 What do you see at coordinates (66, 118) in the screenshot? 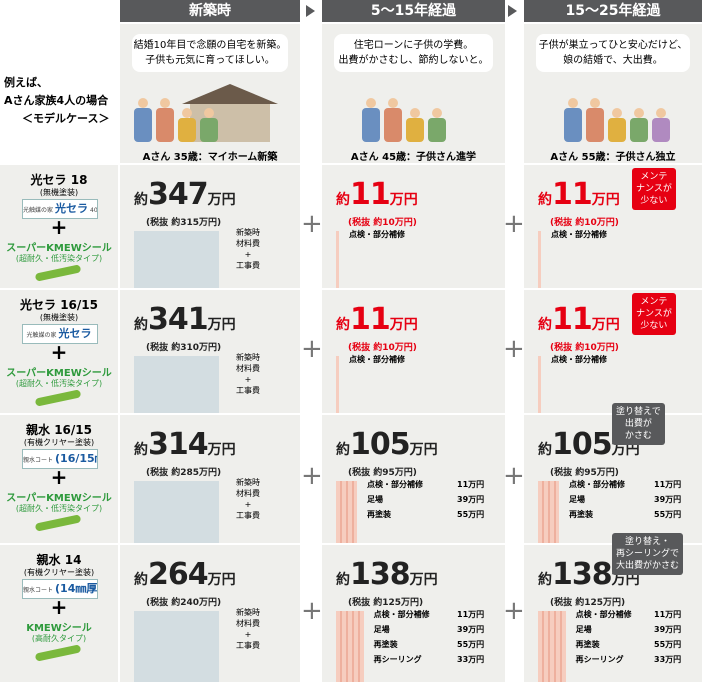
I see `intro-line: ＜モデルケース＞` at bounding box center [66, 118].